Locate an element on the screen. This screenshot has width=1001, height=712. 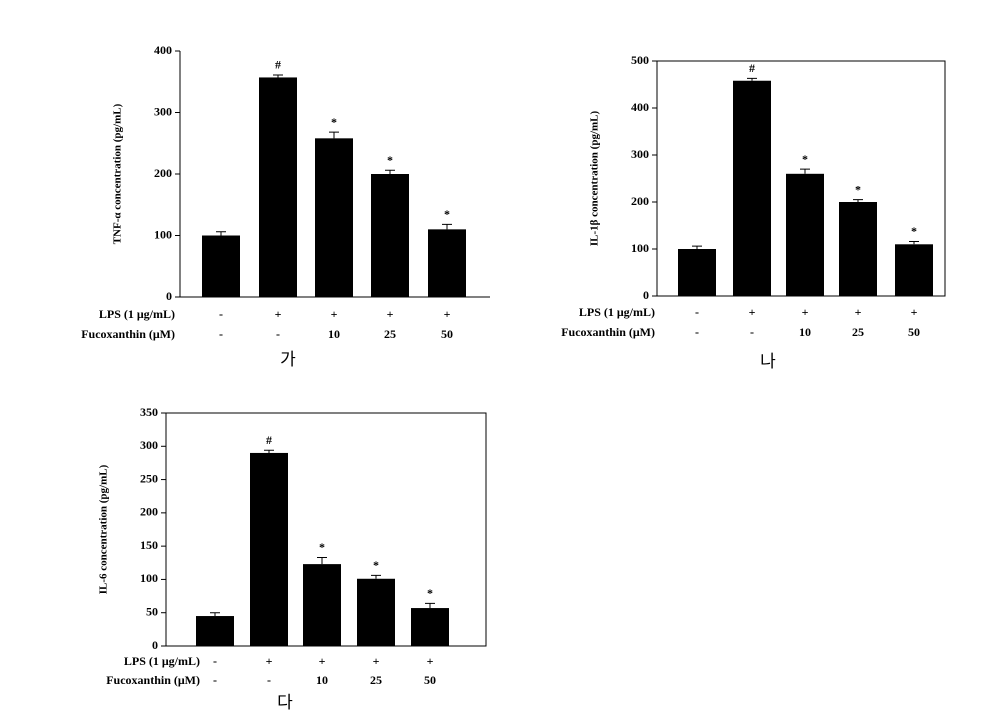
y-tick-label: 50 is located at coordinates (152, 611).